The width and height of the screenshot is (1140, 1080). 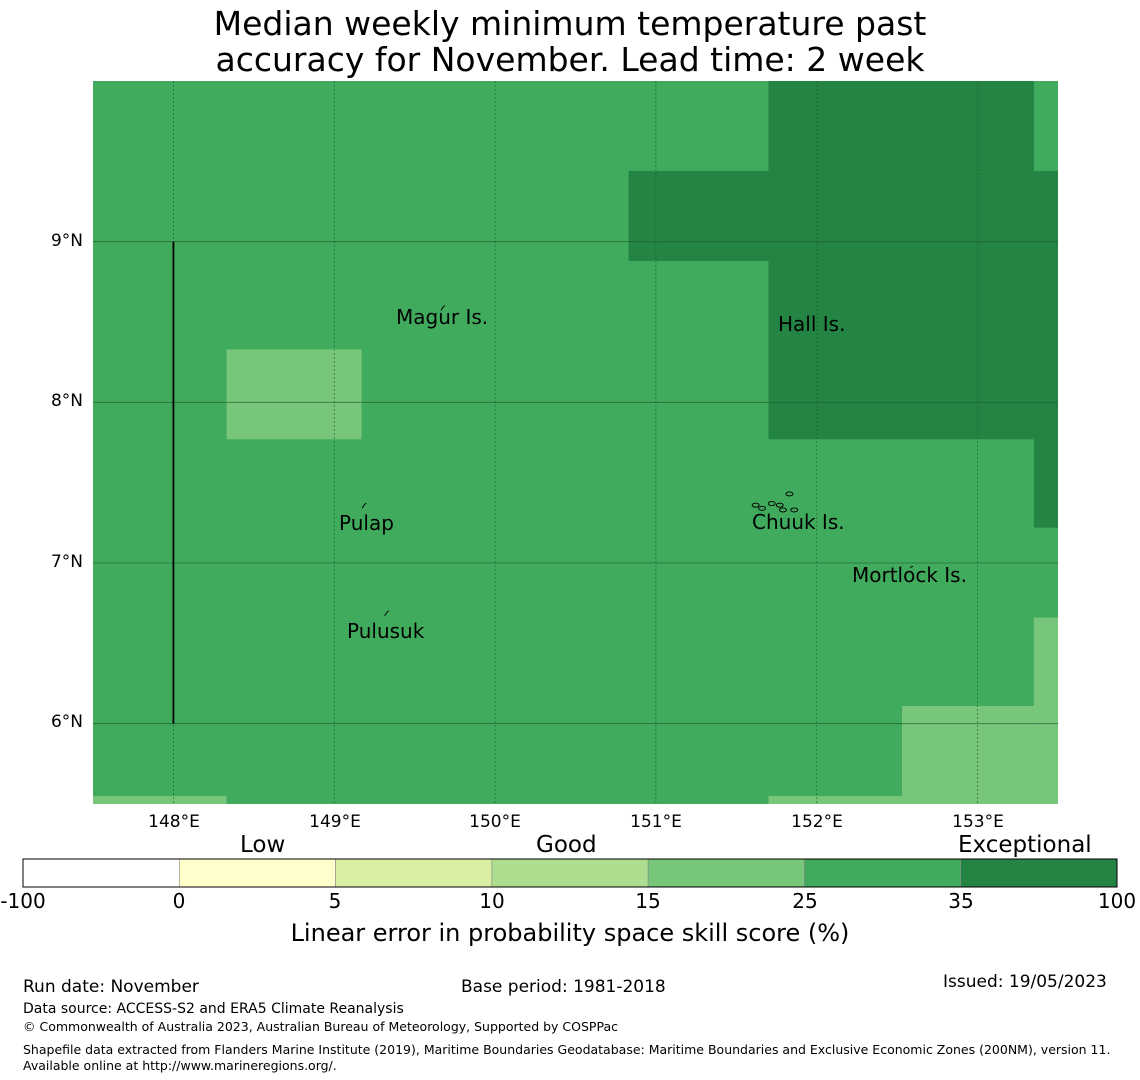 What do you see at coordinates (366, 523) in the screenshot?
I see `place-label-pulap: Pulap` at bounding box center [366, 523].